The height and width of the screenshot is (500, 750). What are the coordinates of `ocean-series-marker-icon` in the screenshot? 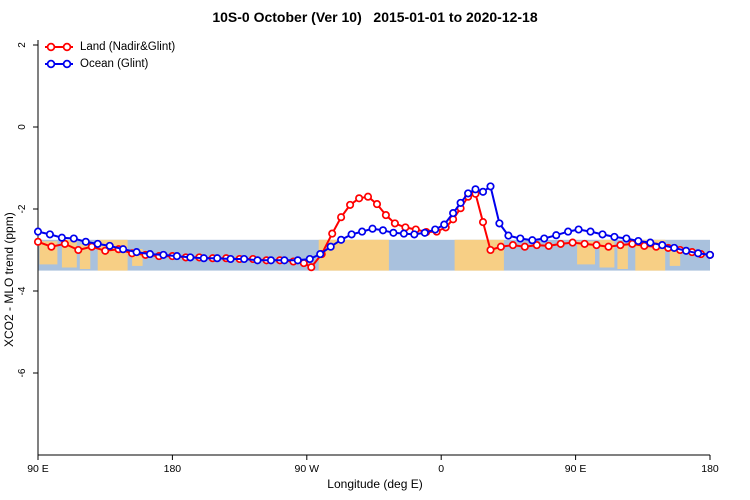 It's located at (59, 63).